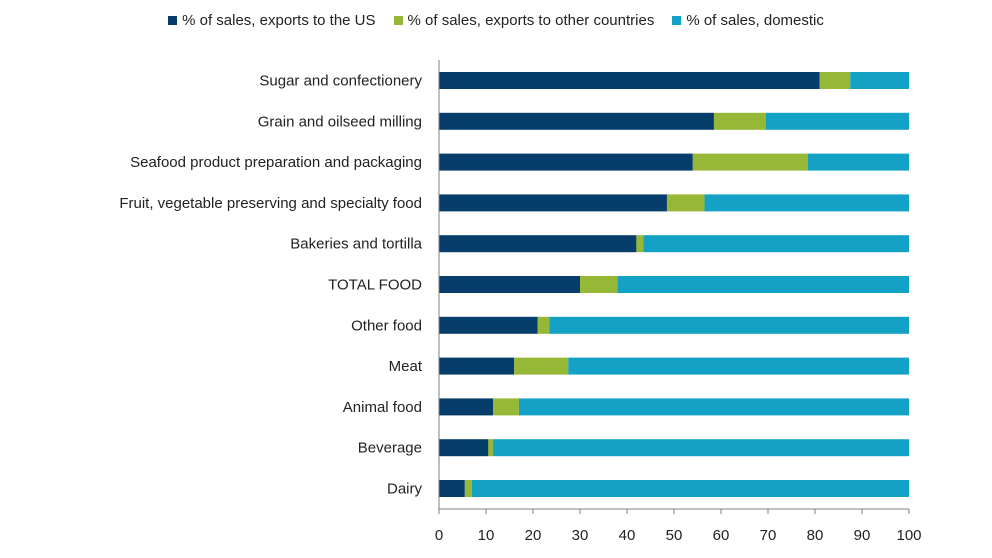 Image resolution: width=992 pixels, height=558 pixels. What do you see at coordinates (721, 535) in the screenshot?
I see `x-tick-label: 60` at bounding box center [721, 535].